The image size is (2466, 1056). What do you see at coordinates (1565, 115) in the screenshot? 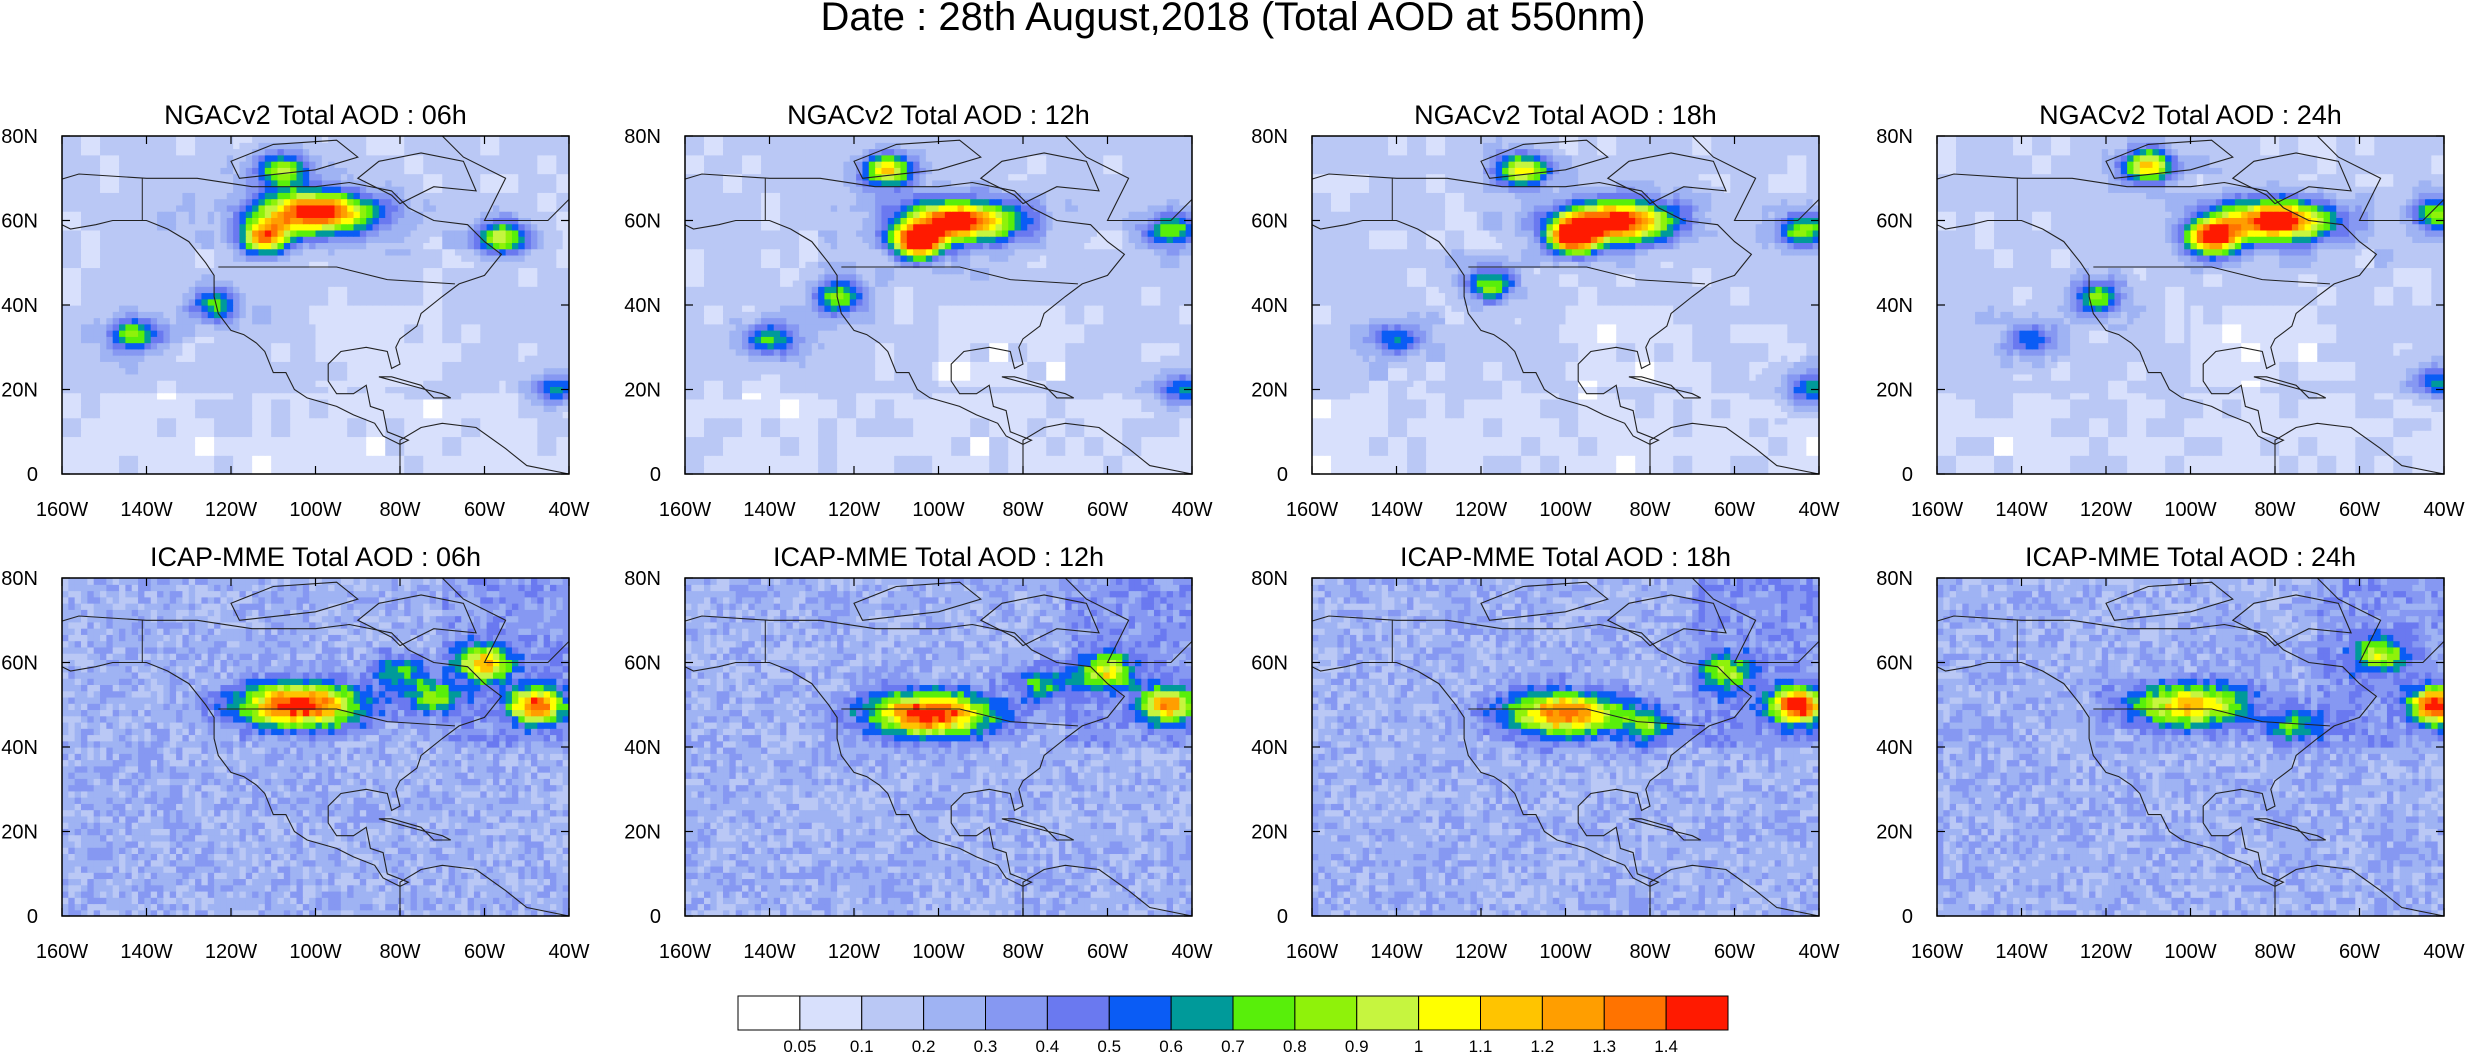
I see `panel-title: NGACv2 Total AOD : 18h` at bounding box center [1565, 115].